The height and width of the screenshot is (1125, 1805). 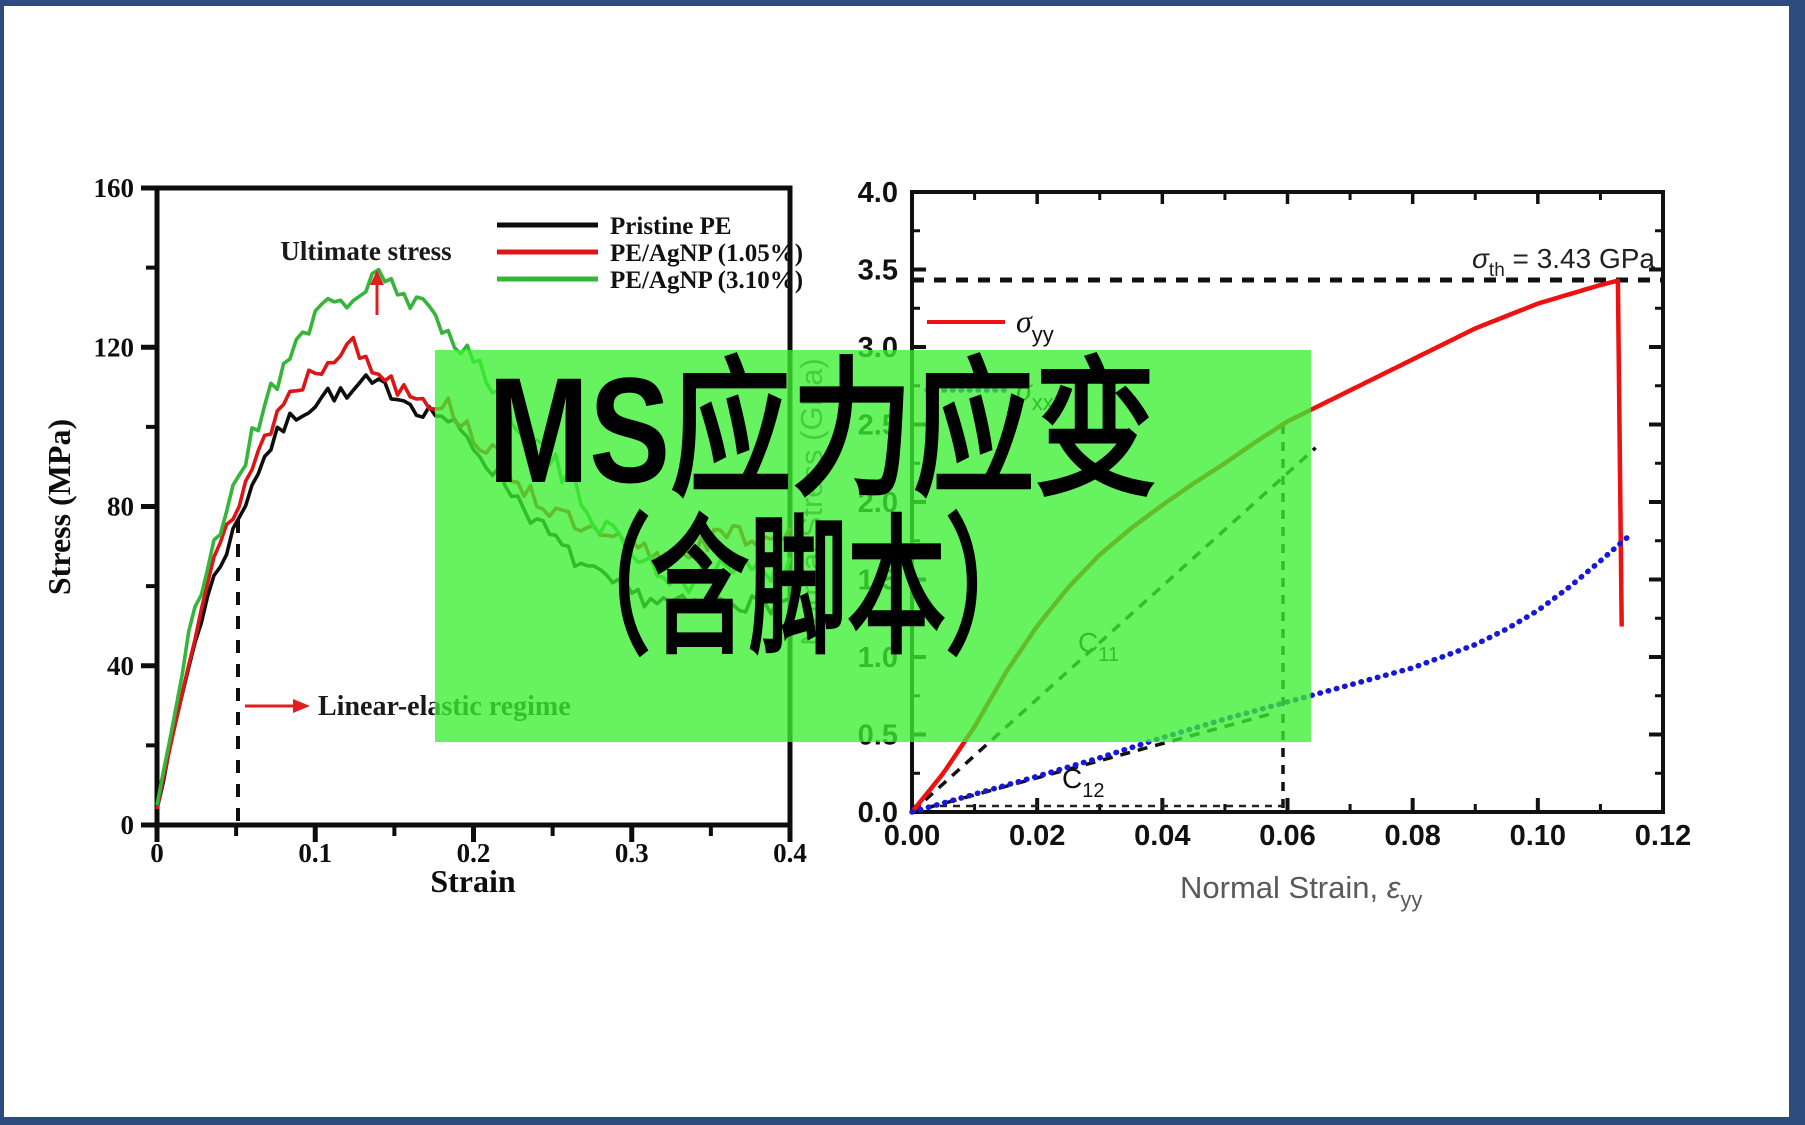 What do you see at coordinates (1412, 836) in the screenshot?
I see `x-tick-label: 0.08` at bounding box center [1412, 836].